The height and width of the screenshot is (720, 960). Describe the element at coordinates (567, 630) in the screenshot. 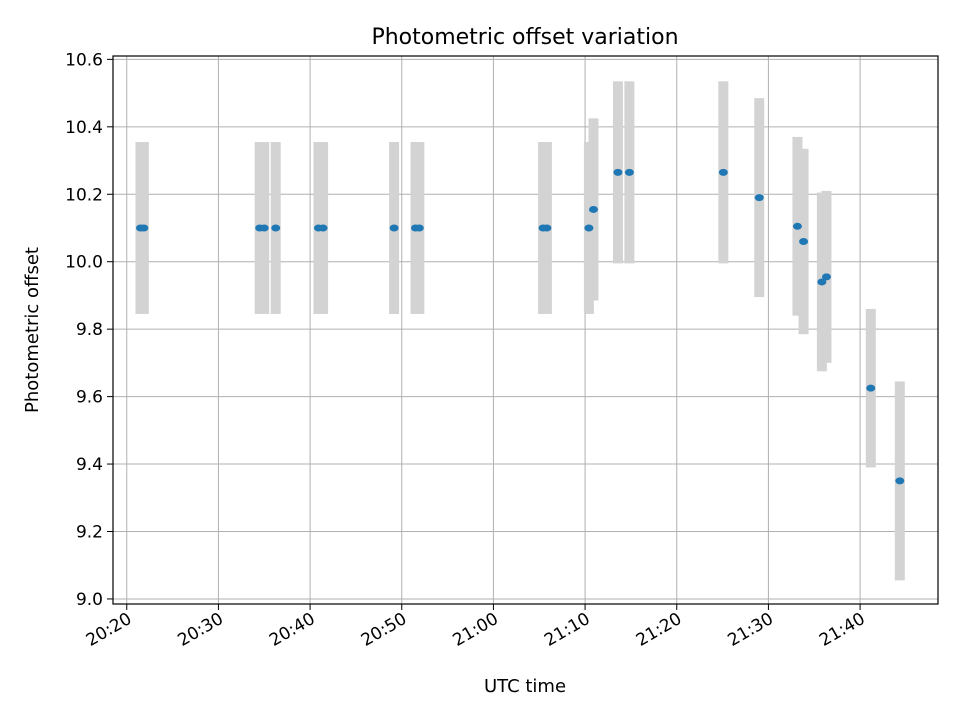

I see `x-tick-label: 21:10` at that location.